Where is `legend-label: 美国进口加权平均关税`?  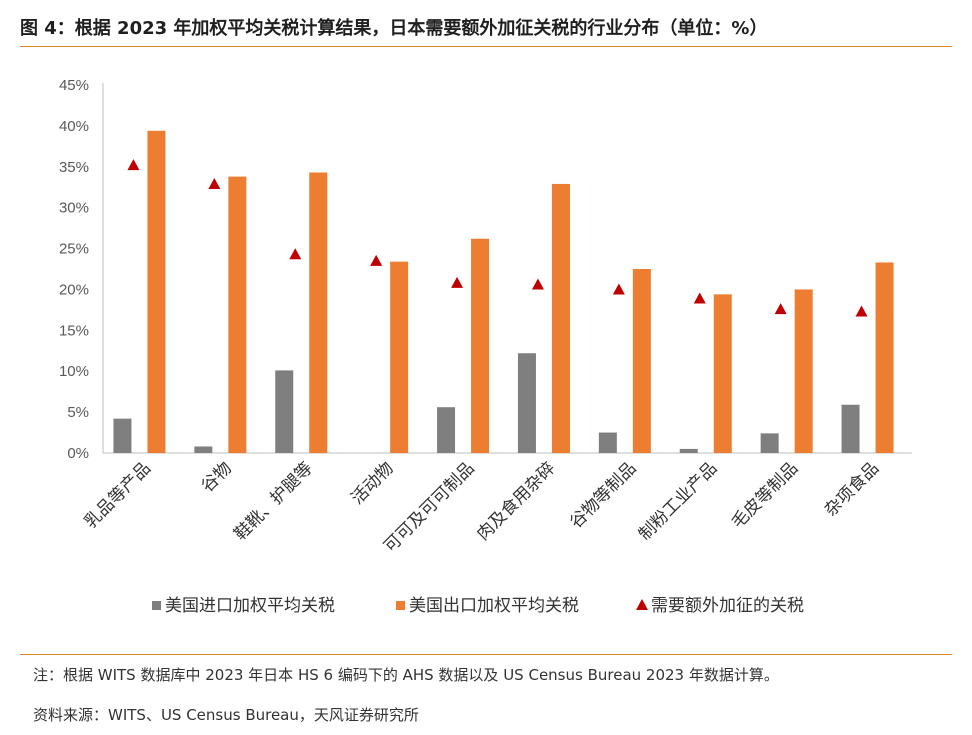
legend-label: 美国进口加权平均关税 is located at coordinates (250, 606).